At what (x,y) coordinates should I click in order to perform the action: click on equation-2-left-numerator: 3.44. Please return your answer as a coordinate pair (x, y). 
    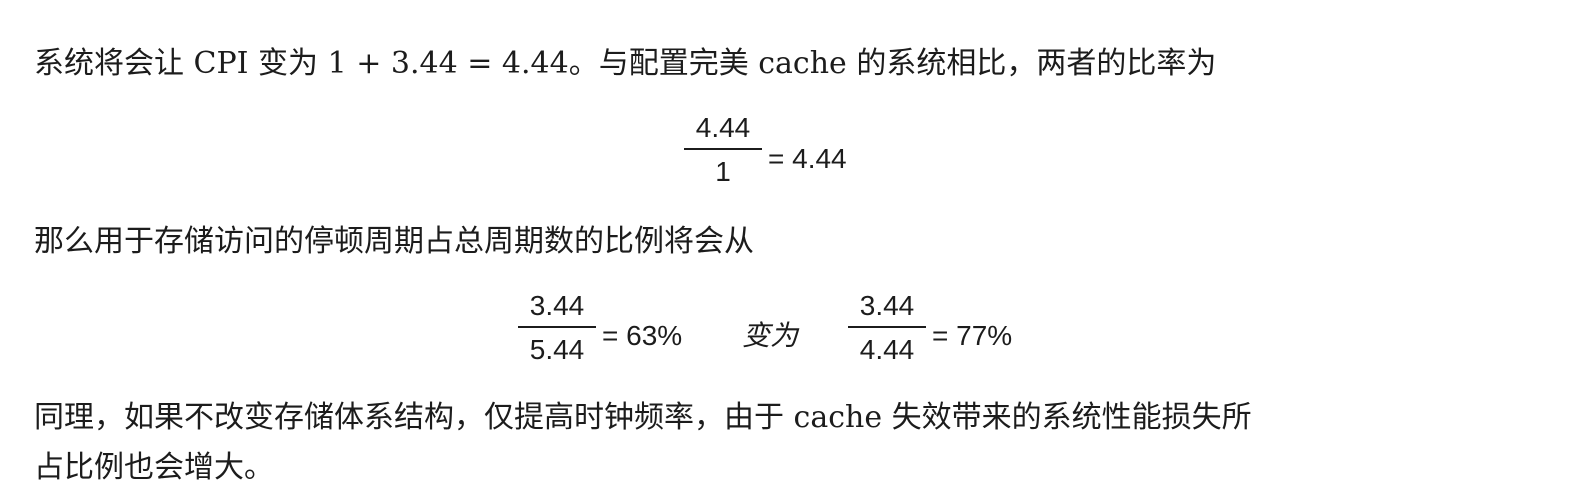
    Looking at the image, I should click on (557, 305).